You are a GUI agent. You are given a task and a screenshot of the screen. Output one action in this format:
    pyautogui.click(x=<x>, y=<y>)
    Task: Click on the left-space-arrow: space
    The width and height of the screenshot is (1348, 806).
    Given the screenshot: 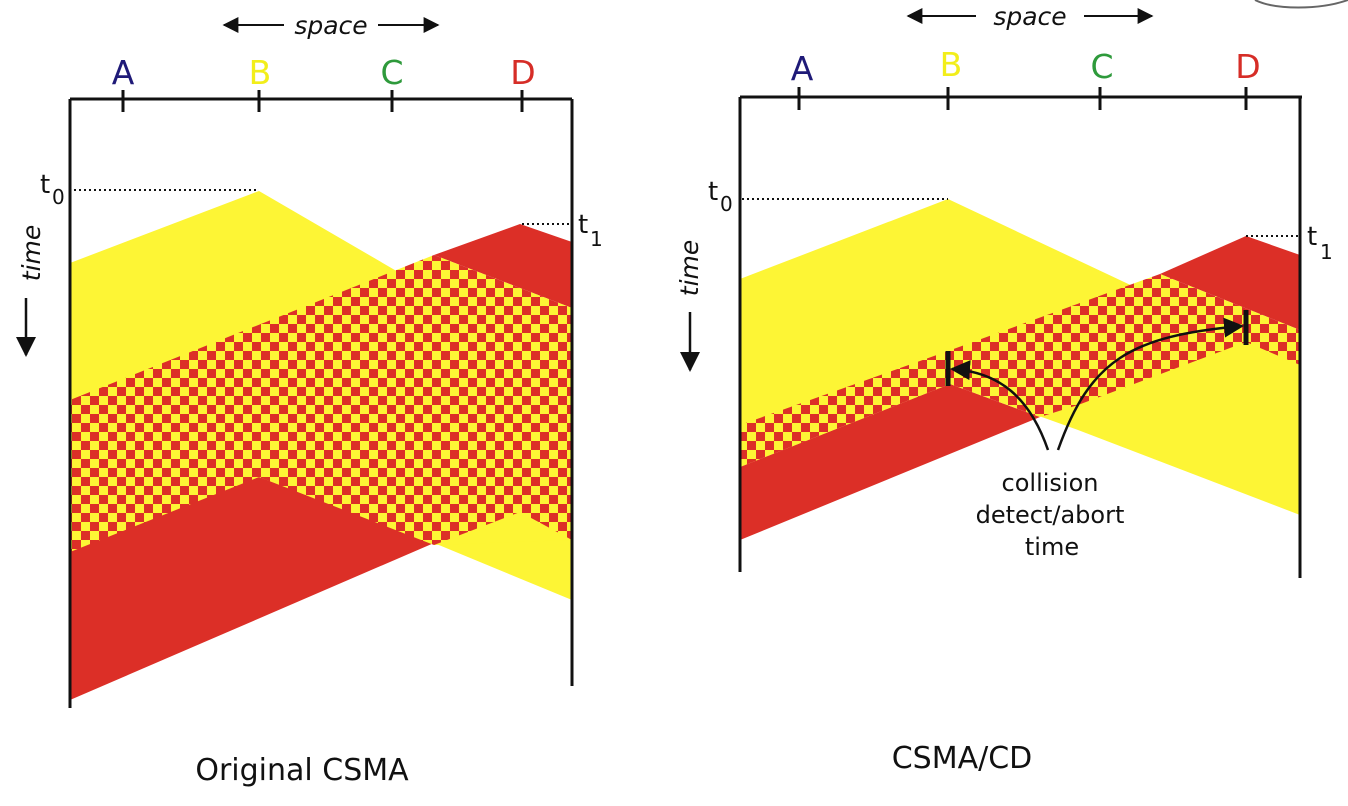 What is the action you would take?
    pyautogui.click(x=331, y=25)
    